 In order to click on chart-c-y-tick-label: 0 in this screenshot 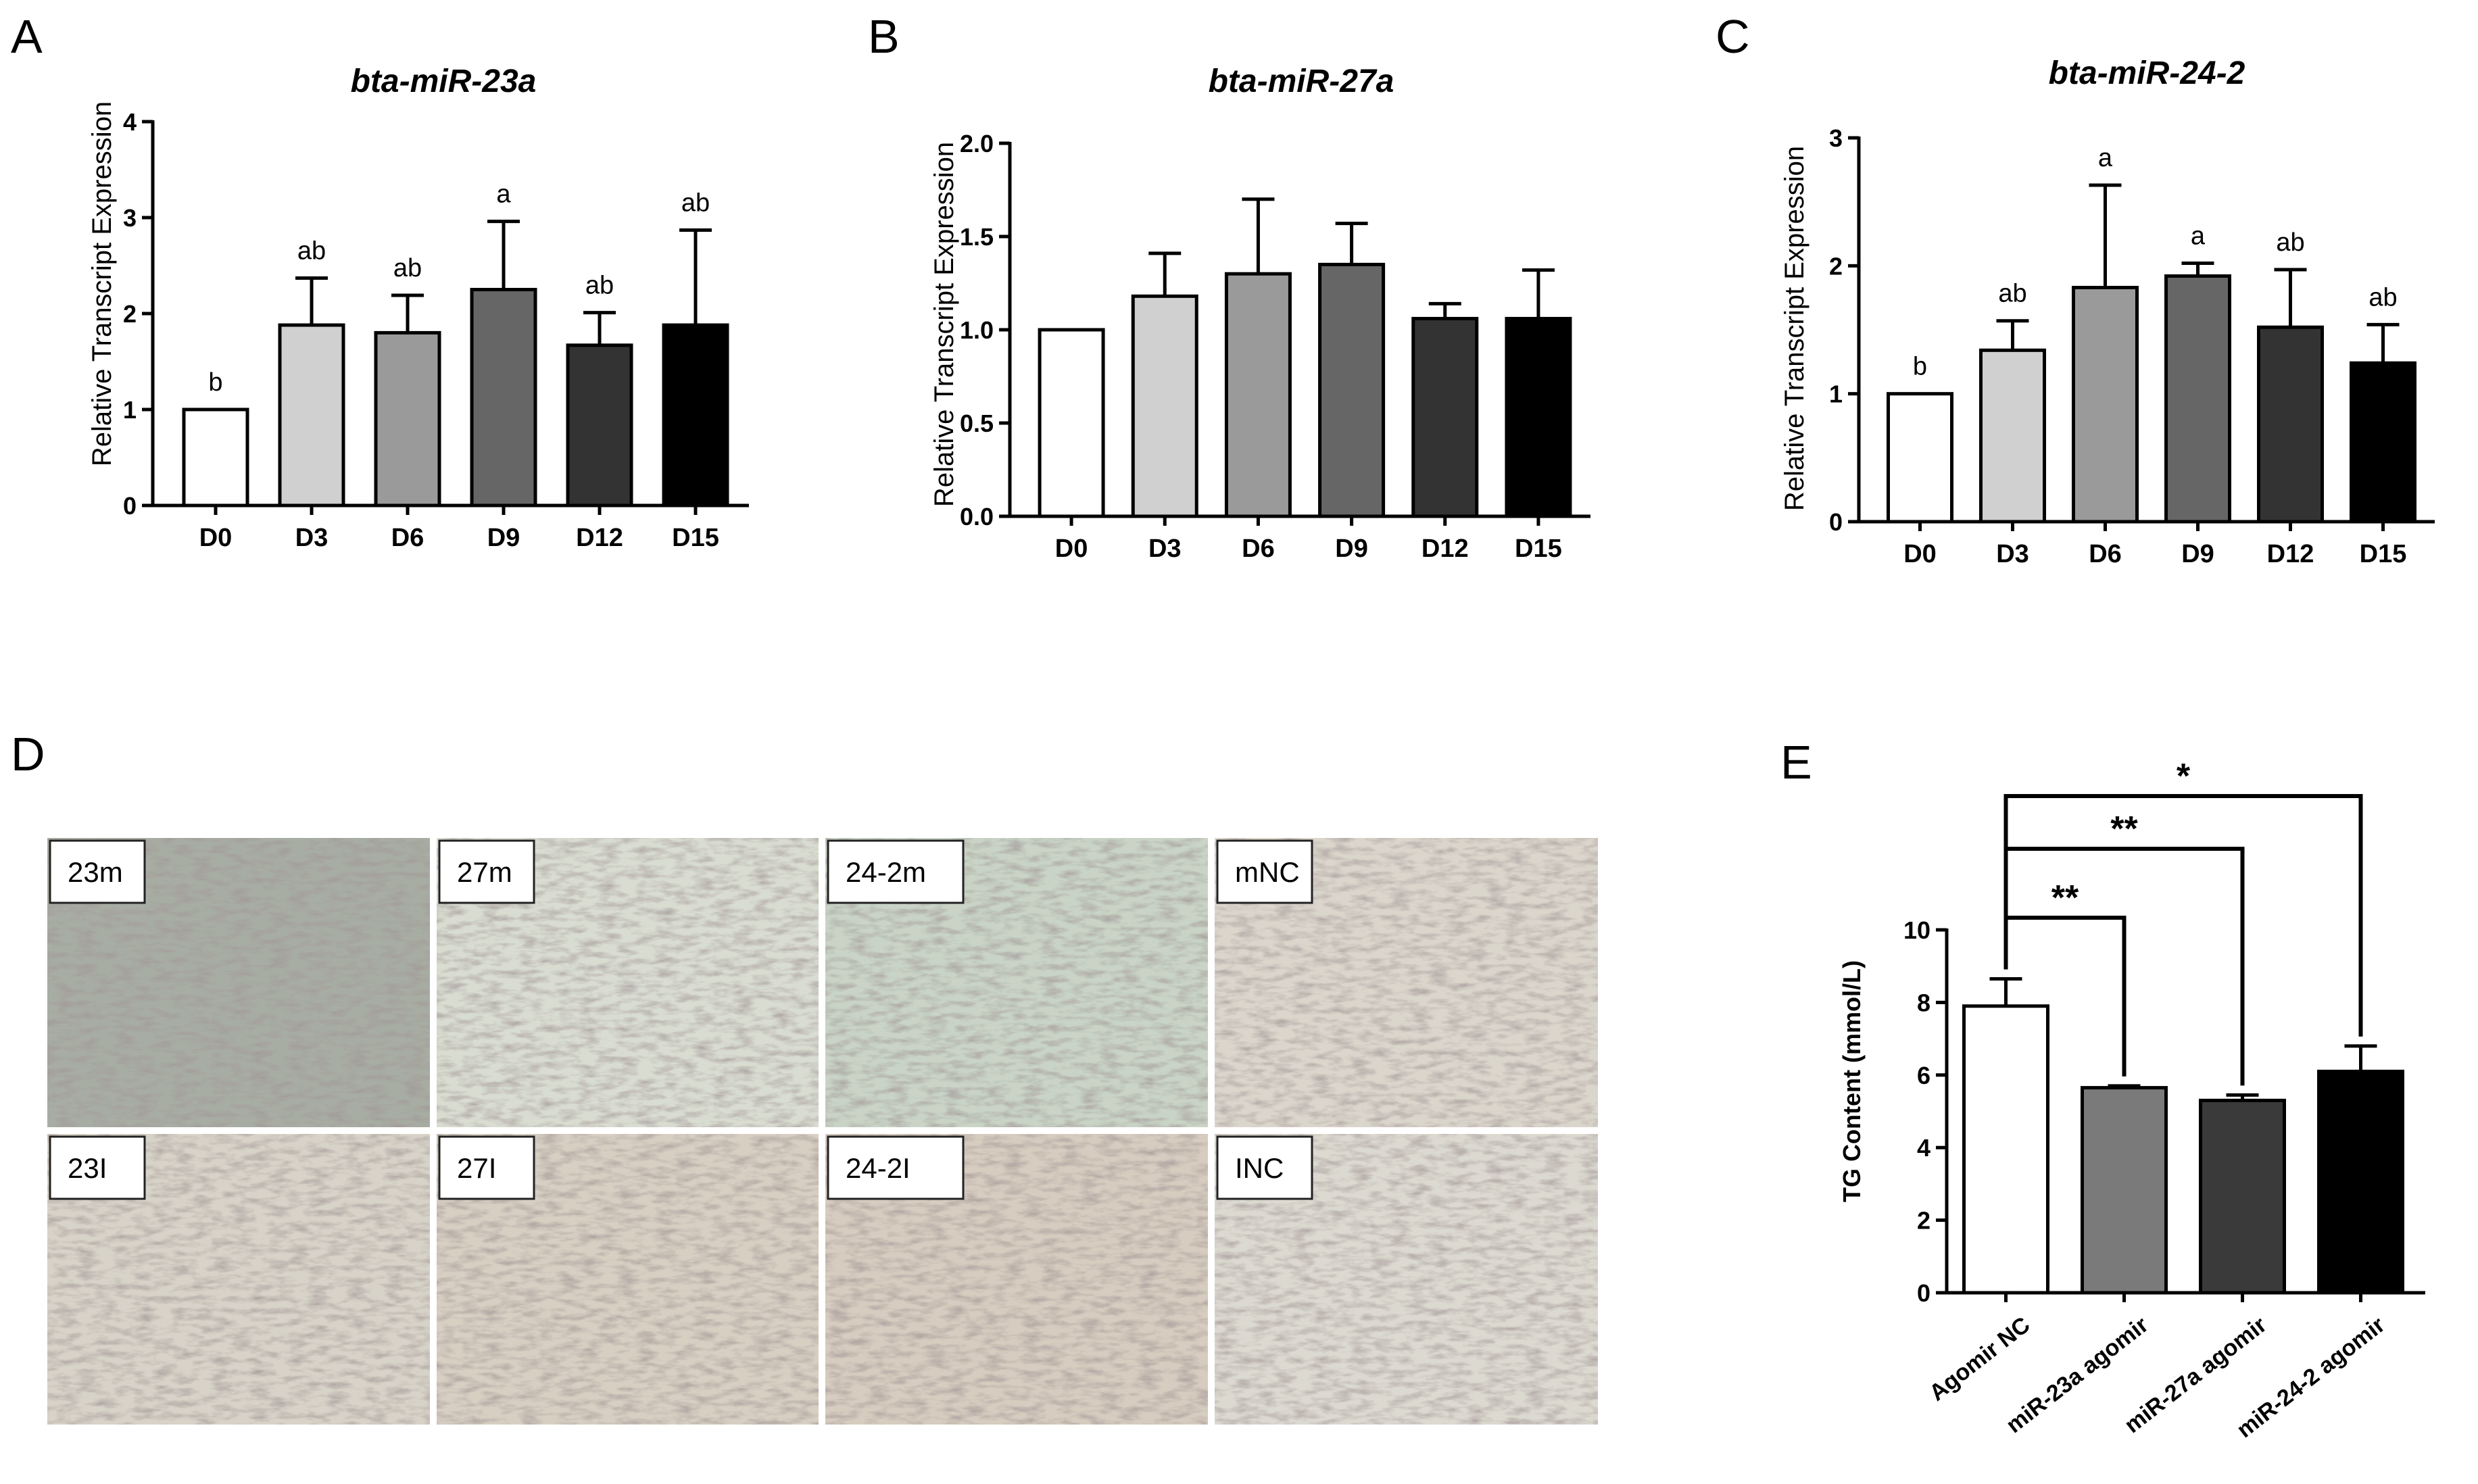, I will do `click(1836, 522)`.